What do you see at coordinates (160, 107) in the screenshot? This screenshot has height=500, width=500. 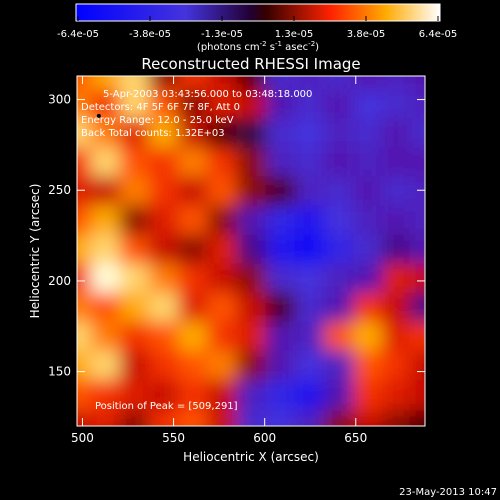 I see `annotation-detectors: Detectors: 4F 5F 6F 7F 8F, Att 0` at bounding box center [160, 107].